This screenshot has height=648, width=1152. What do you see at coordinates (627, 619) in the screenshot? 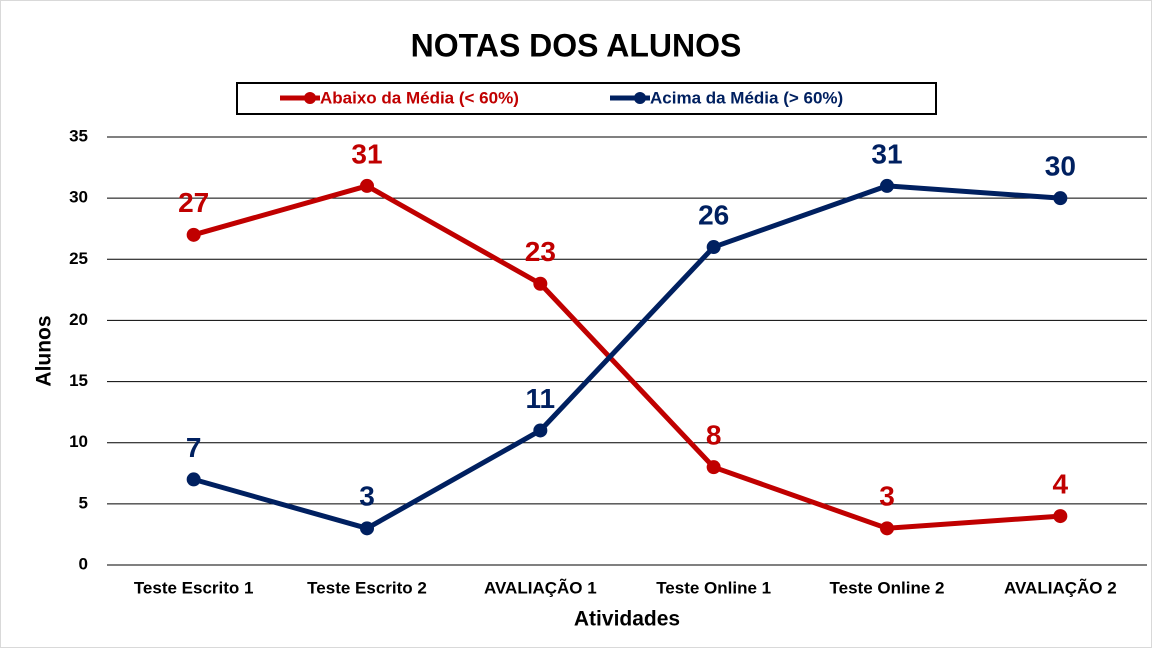
I see `x-axis-title: Atividades` at bounding box center [627, 619].